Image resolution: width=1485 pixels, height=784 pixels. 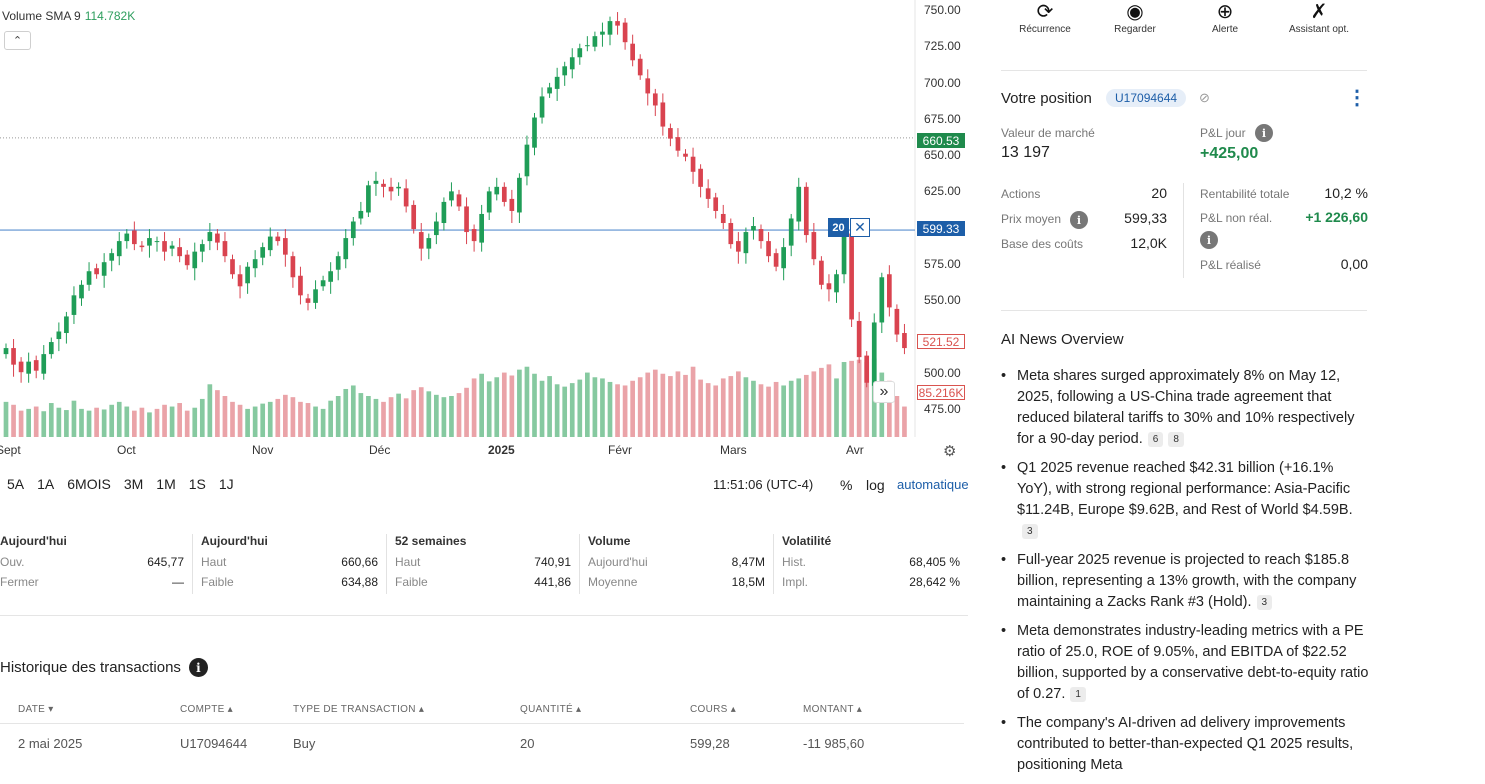 I want to click on watch-button: ◉ Regarder, so click(x=1135, y=17).